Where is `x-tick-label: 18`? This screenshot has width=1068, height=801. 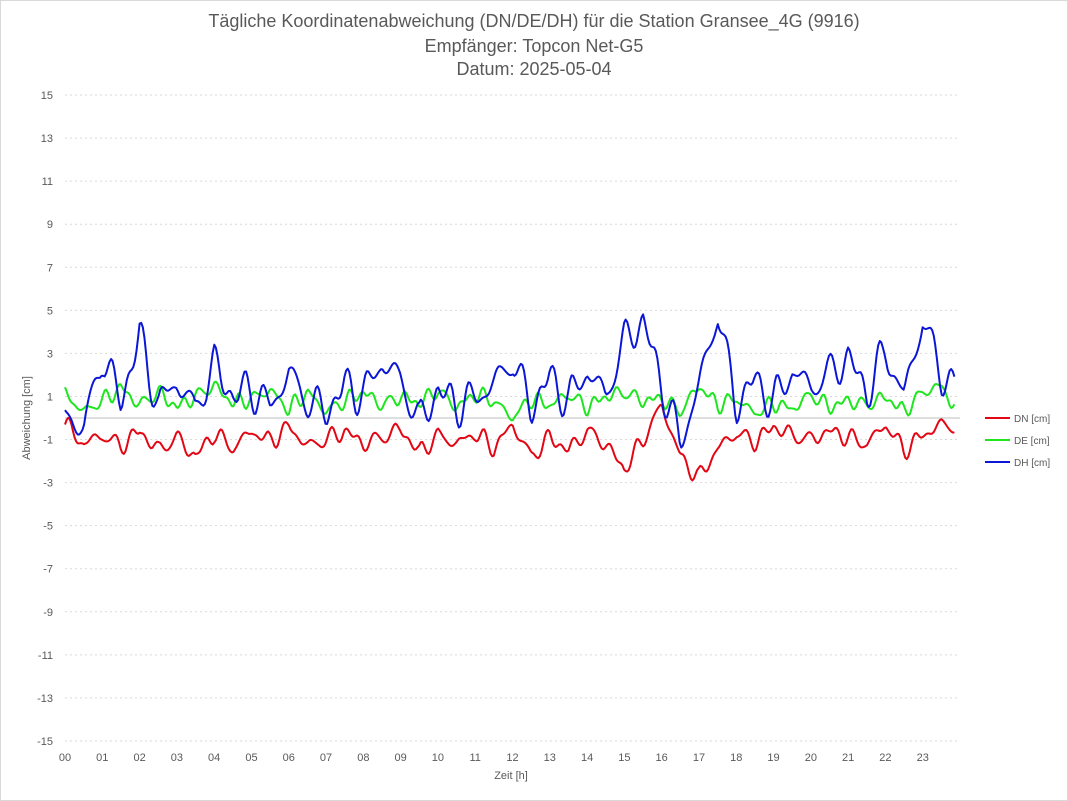
x-tick-label: 18 is located at coordinates (736, 758).